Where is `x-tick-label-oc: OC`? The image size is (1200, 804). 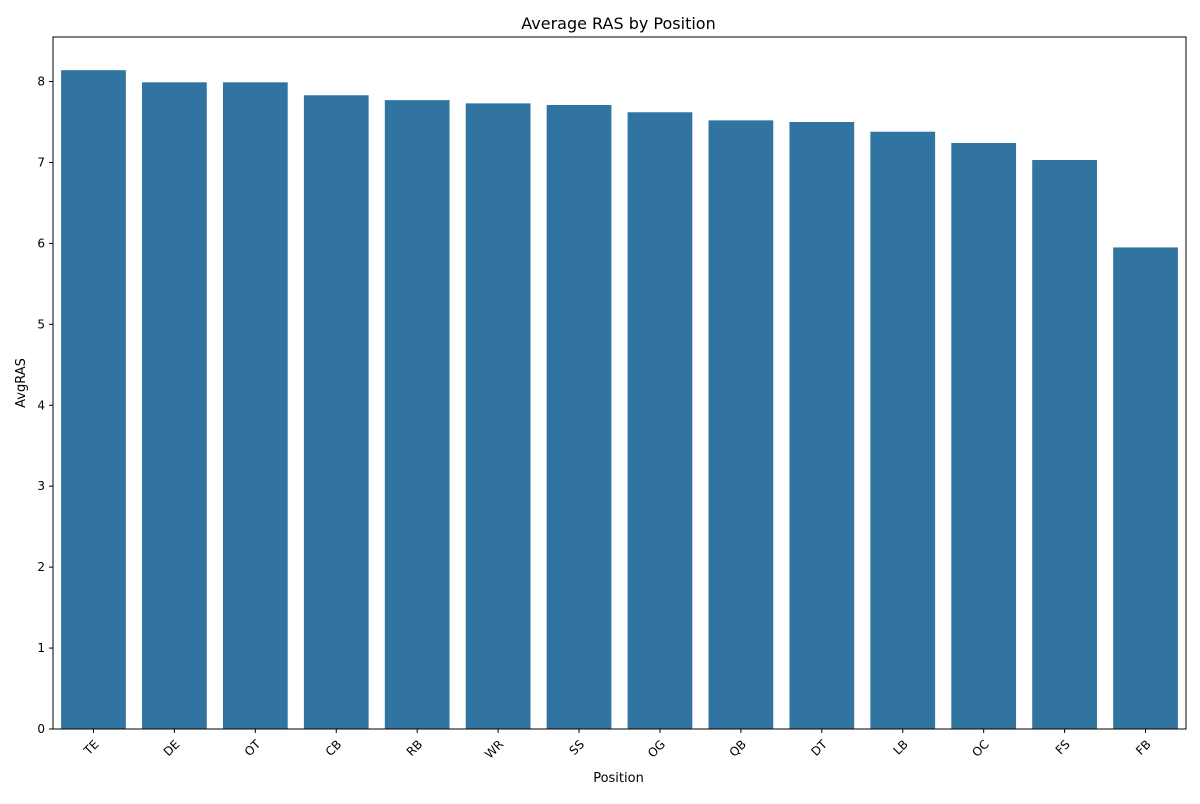 x-tick-label-oc: OC is located at coordinates (980, 748).